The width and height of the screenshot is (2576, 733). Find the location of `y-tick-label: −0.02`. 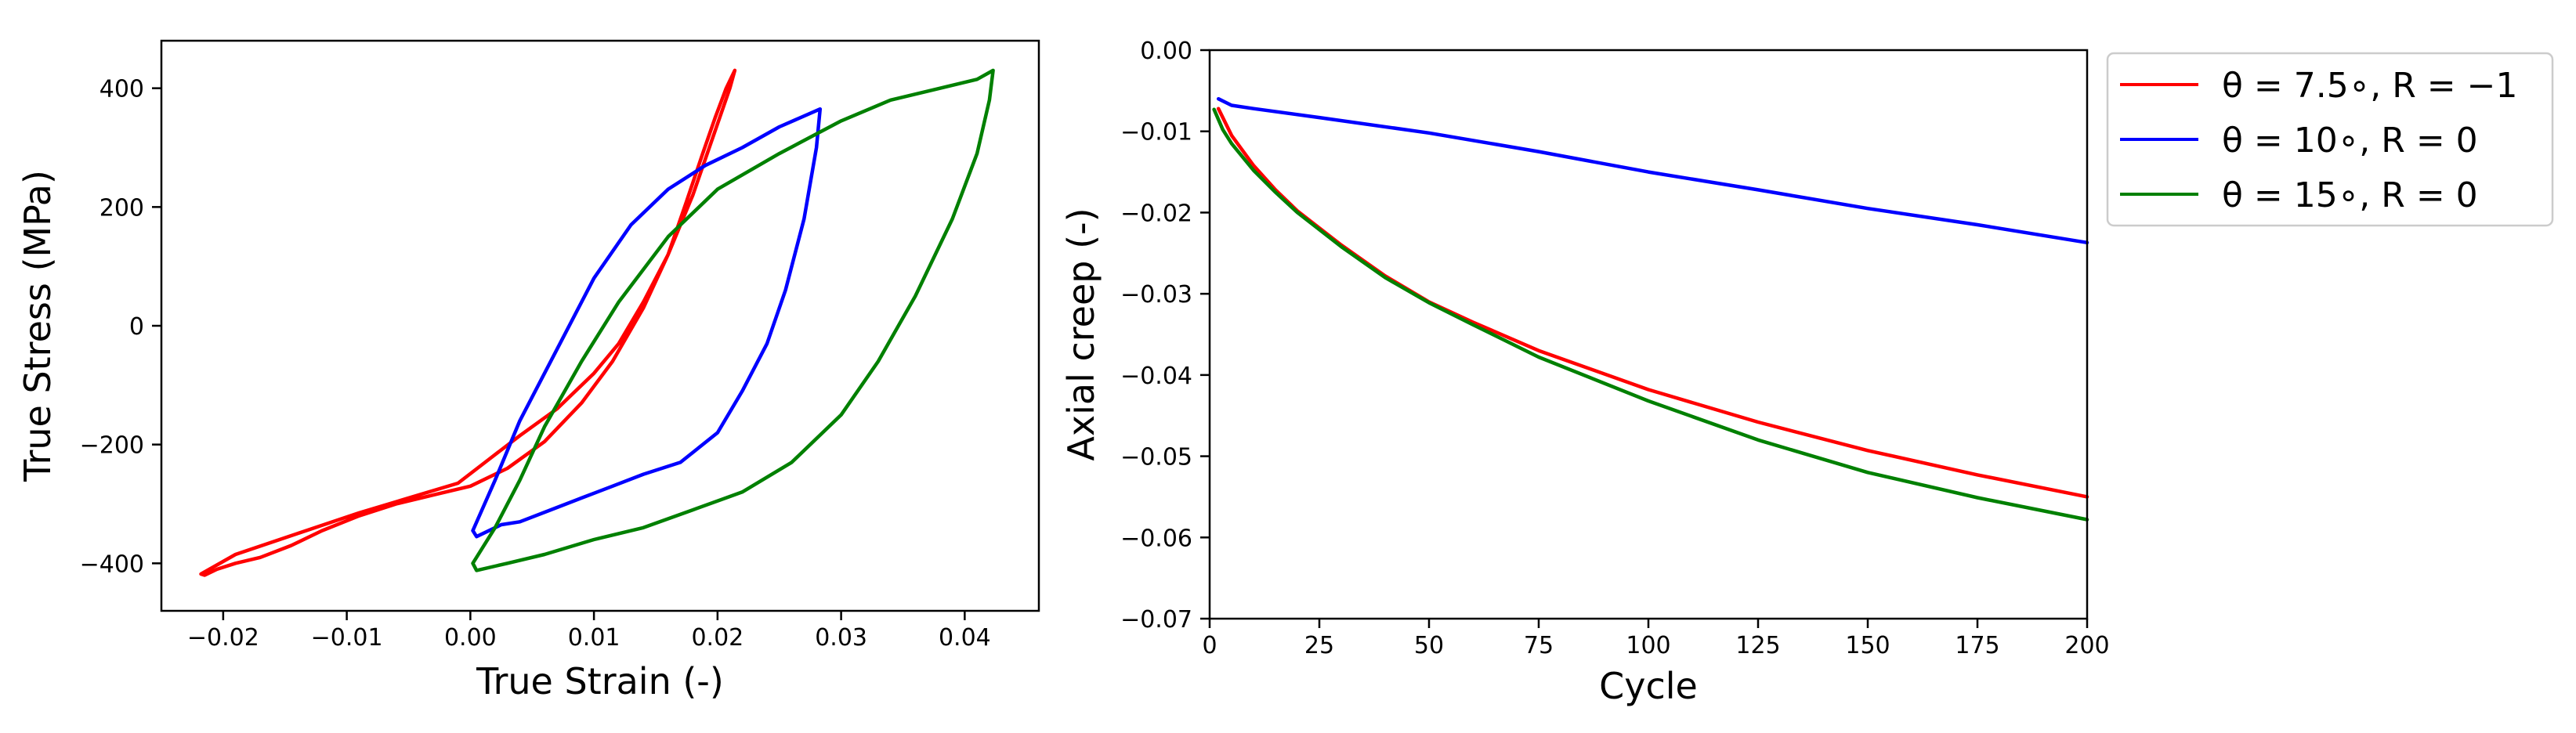

y-tick-label: −0.02 is located at coordinates (1156, 213).